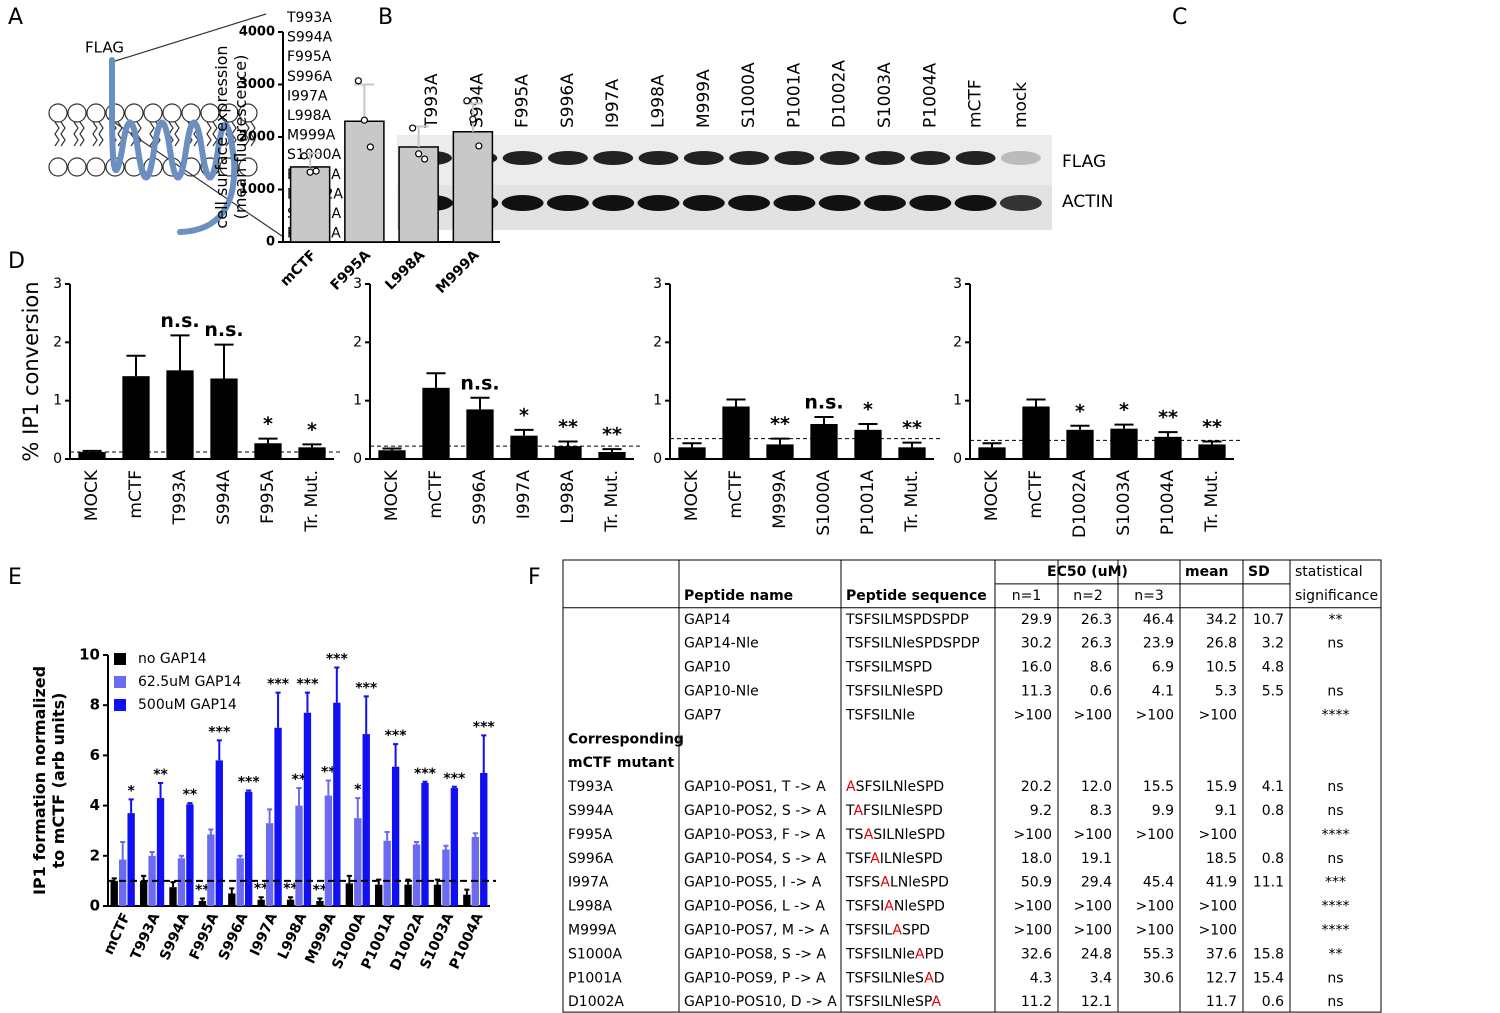  Describe the element at coordinates (1273, 787) in the screenshot. I see `table-cell: 4.1` at that location.